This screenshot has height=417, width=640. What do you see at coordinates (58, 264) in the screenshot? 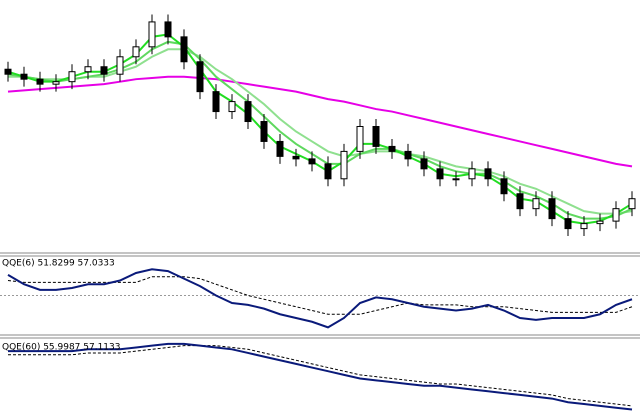
I see `indicator-label: QQE(6) 51.8299 57.0333` at bounding box center [58, 264].